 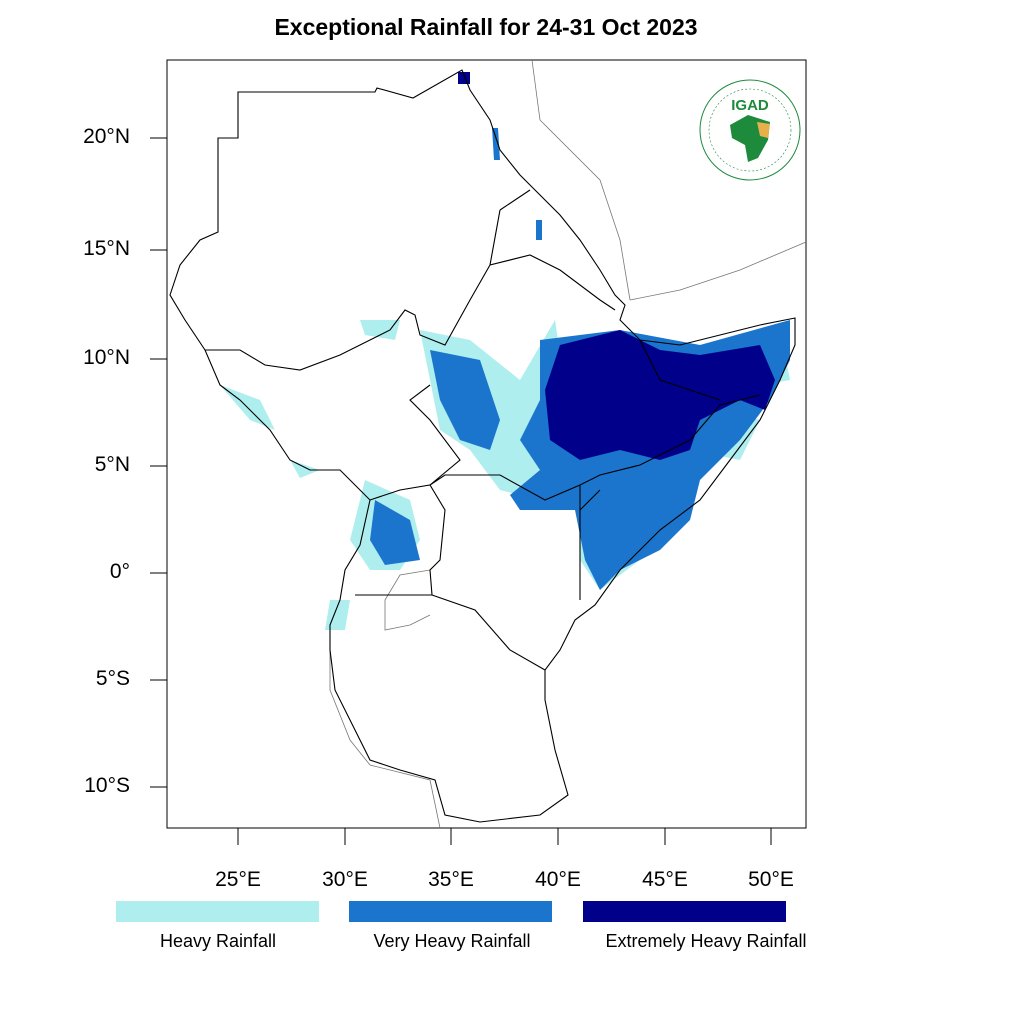 I want to click on lat-tick-label: 15°N, so click(x=106, y=248).